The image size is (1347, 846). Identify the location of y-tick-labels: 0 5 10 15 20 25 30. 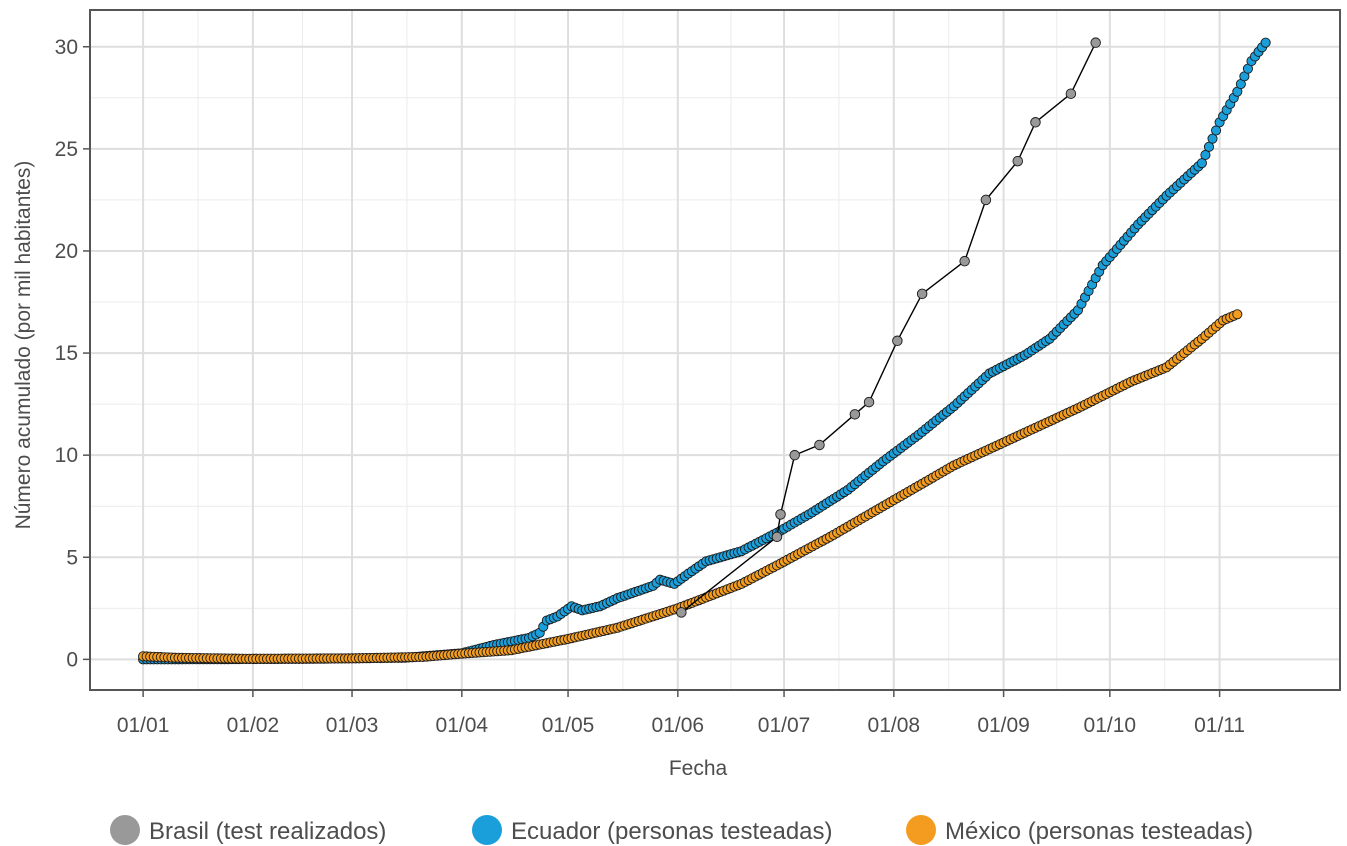
(66, 354).